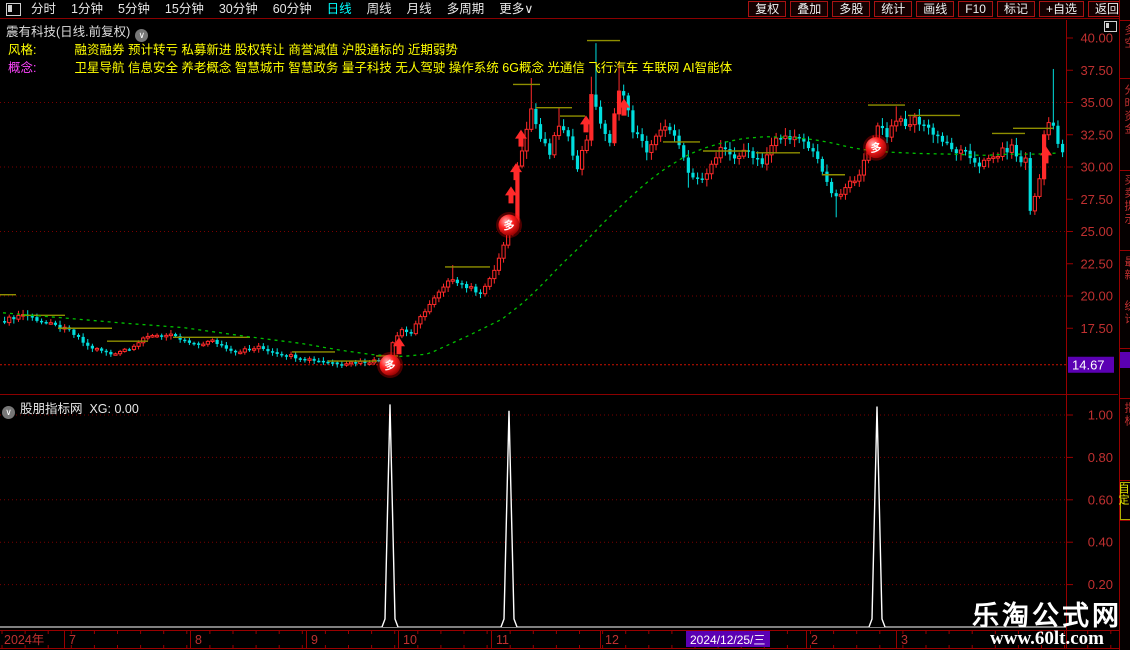 The height and width of the screenshot is (650, 1130). I want to click on svg-text: 20.00, so click(1096, 296).